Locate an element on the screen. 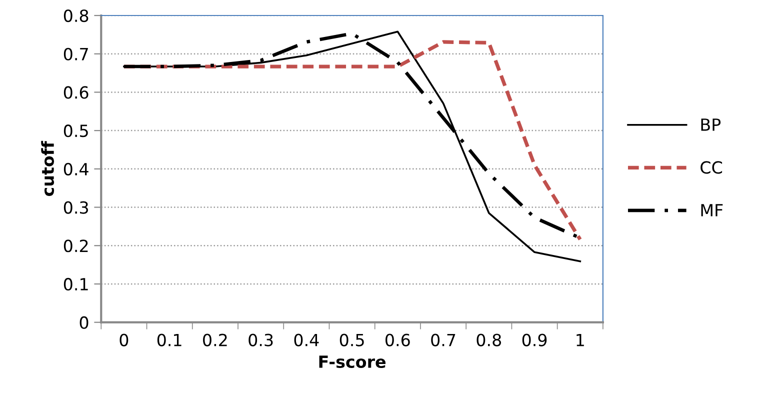  x-axis-title: F-score is located at coordinates (352, 362).